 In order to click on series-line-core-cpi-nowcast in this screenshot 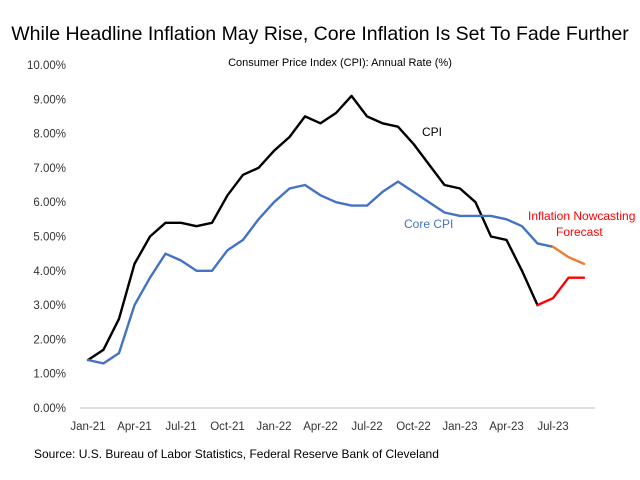, I will do `click(568, 255)`.